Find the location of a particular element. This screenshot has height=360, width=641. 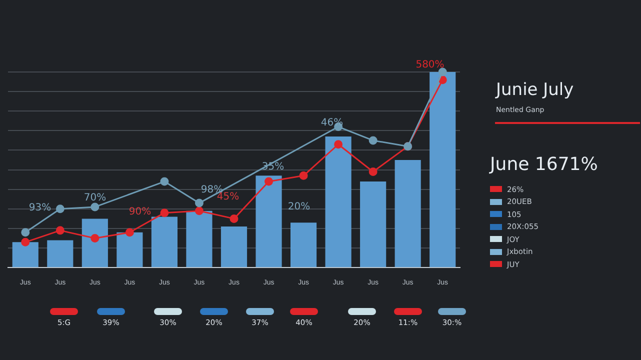

annotation: 46% is located at coordinates (332, 123).